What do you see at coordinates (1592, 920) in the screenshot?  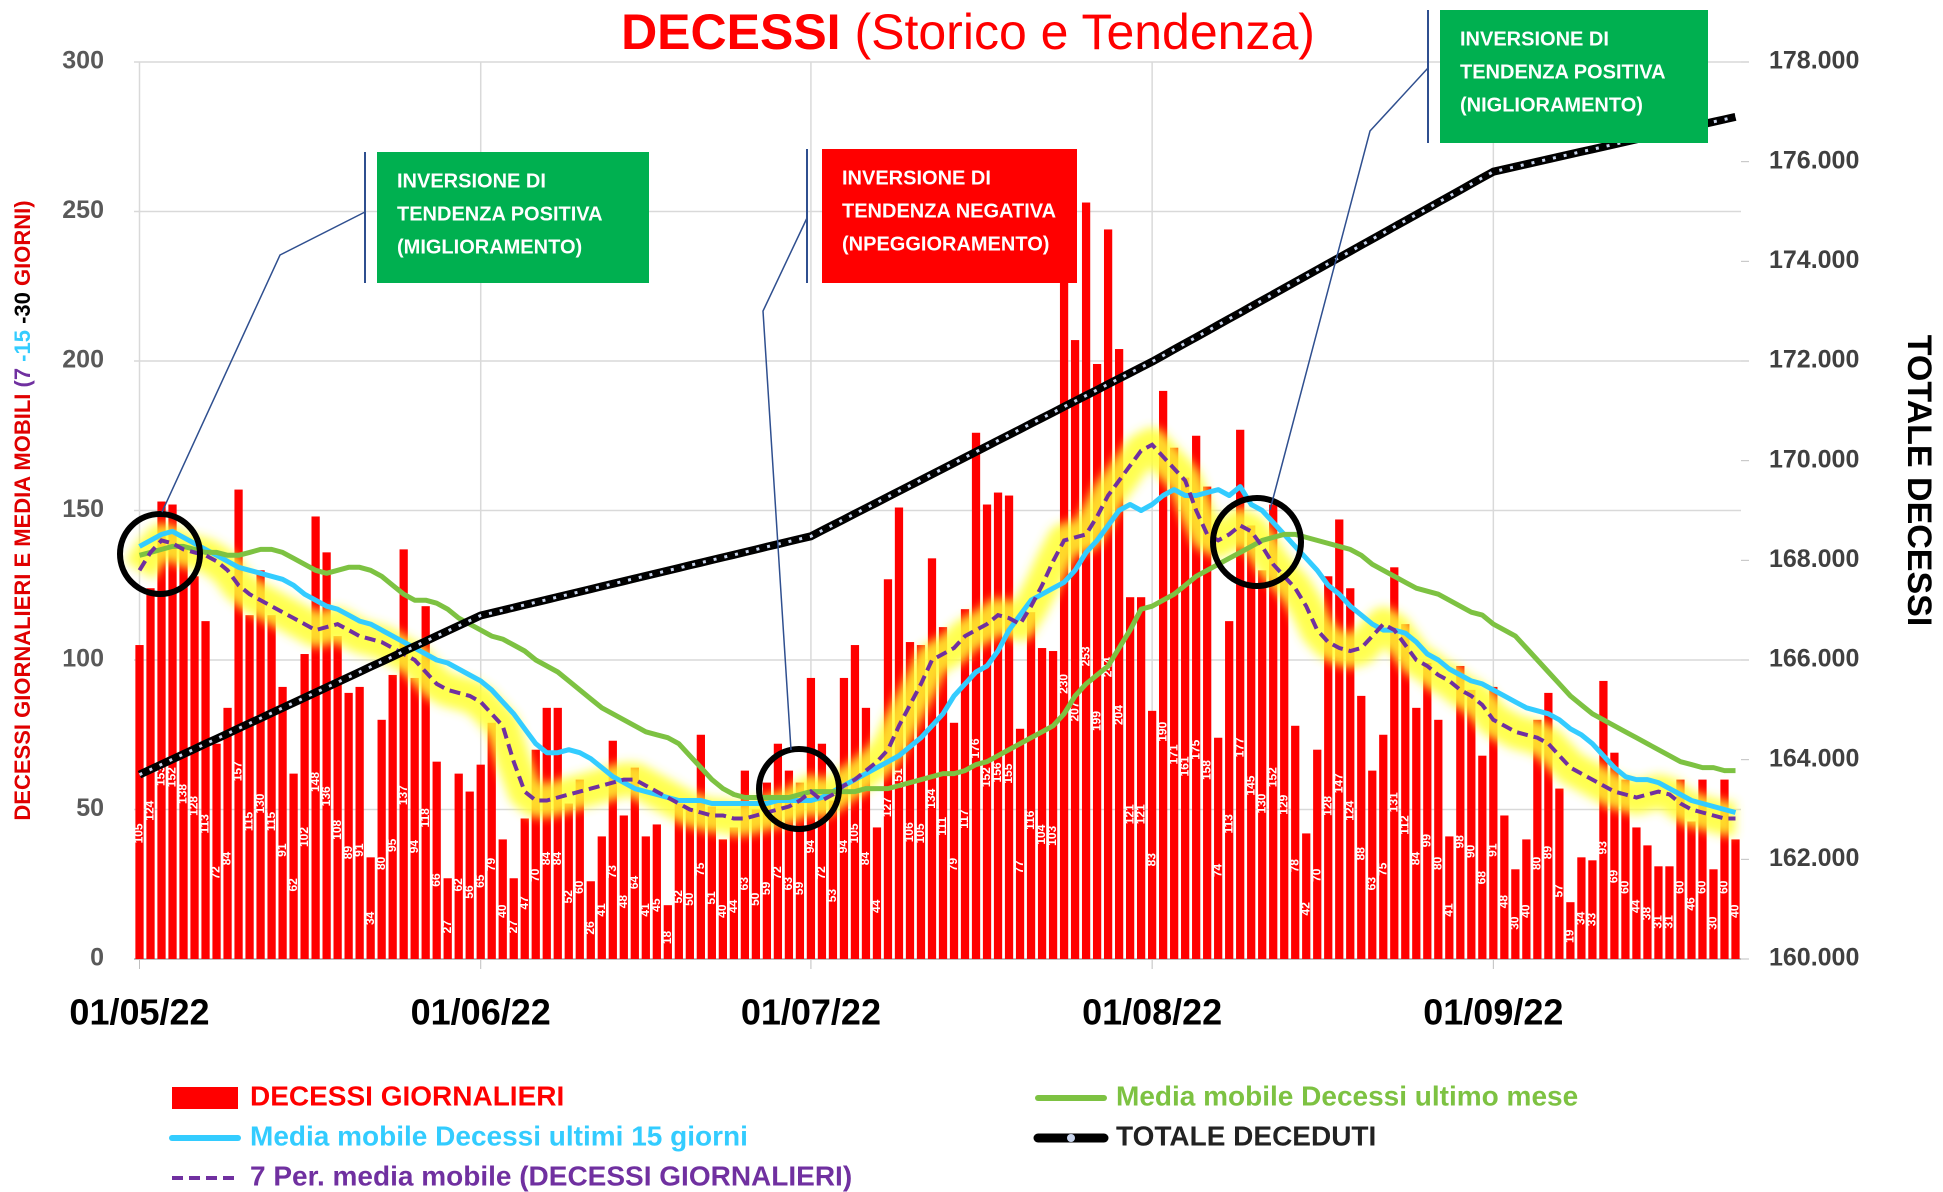 I see `bar-value-label: 33` at bounding box center [1592, 920].